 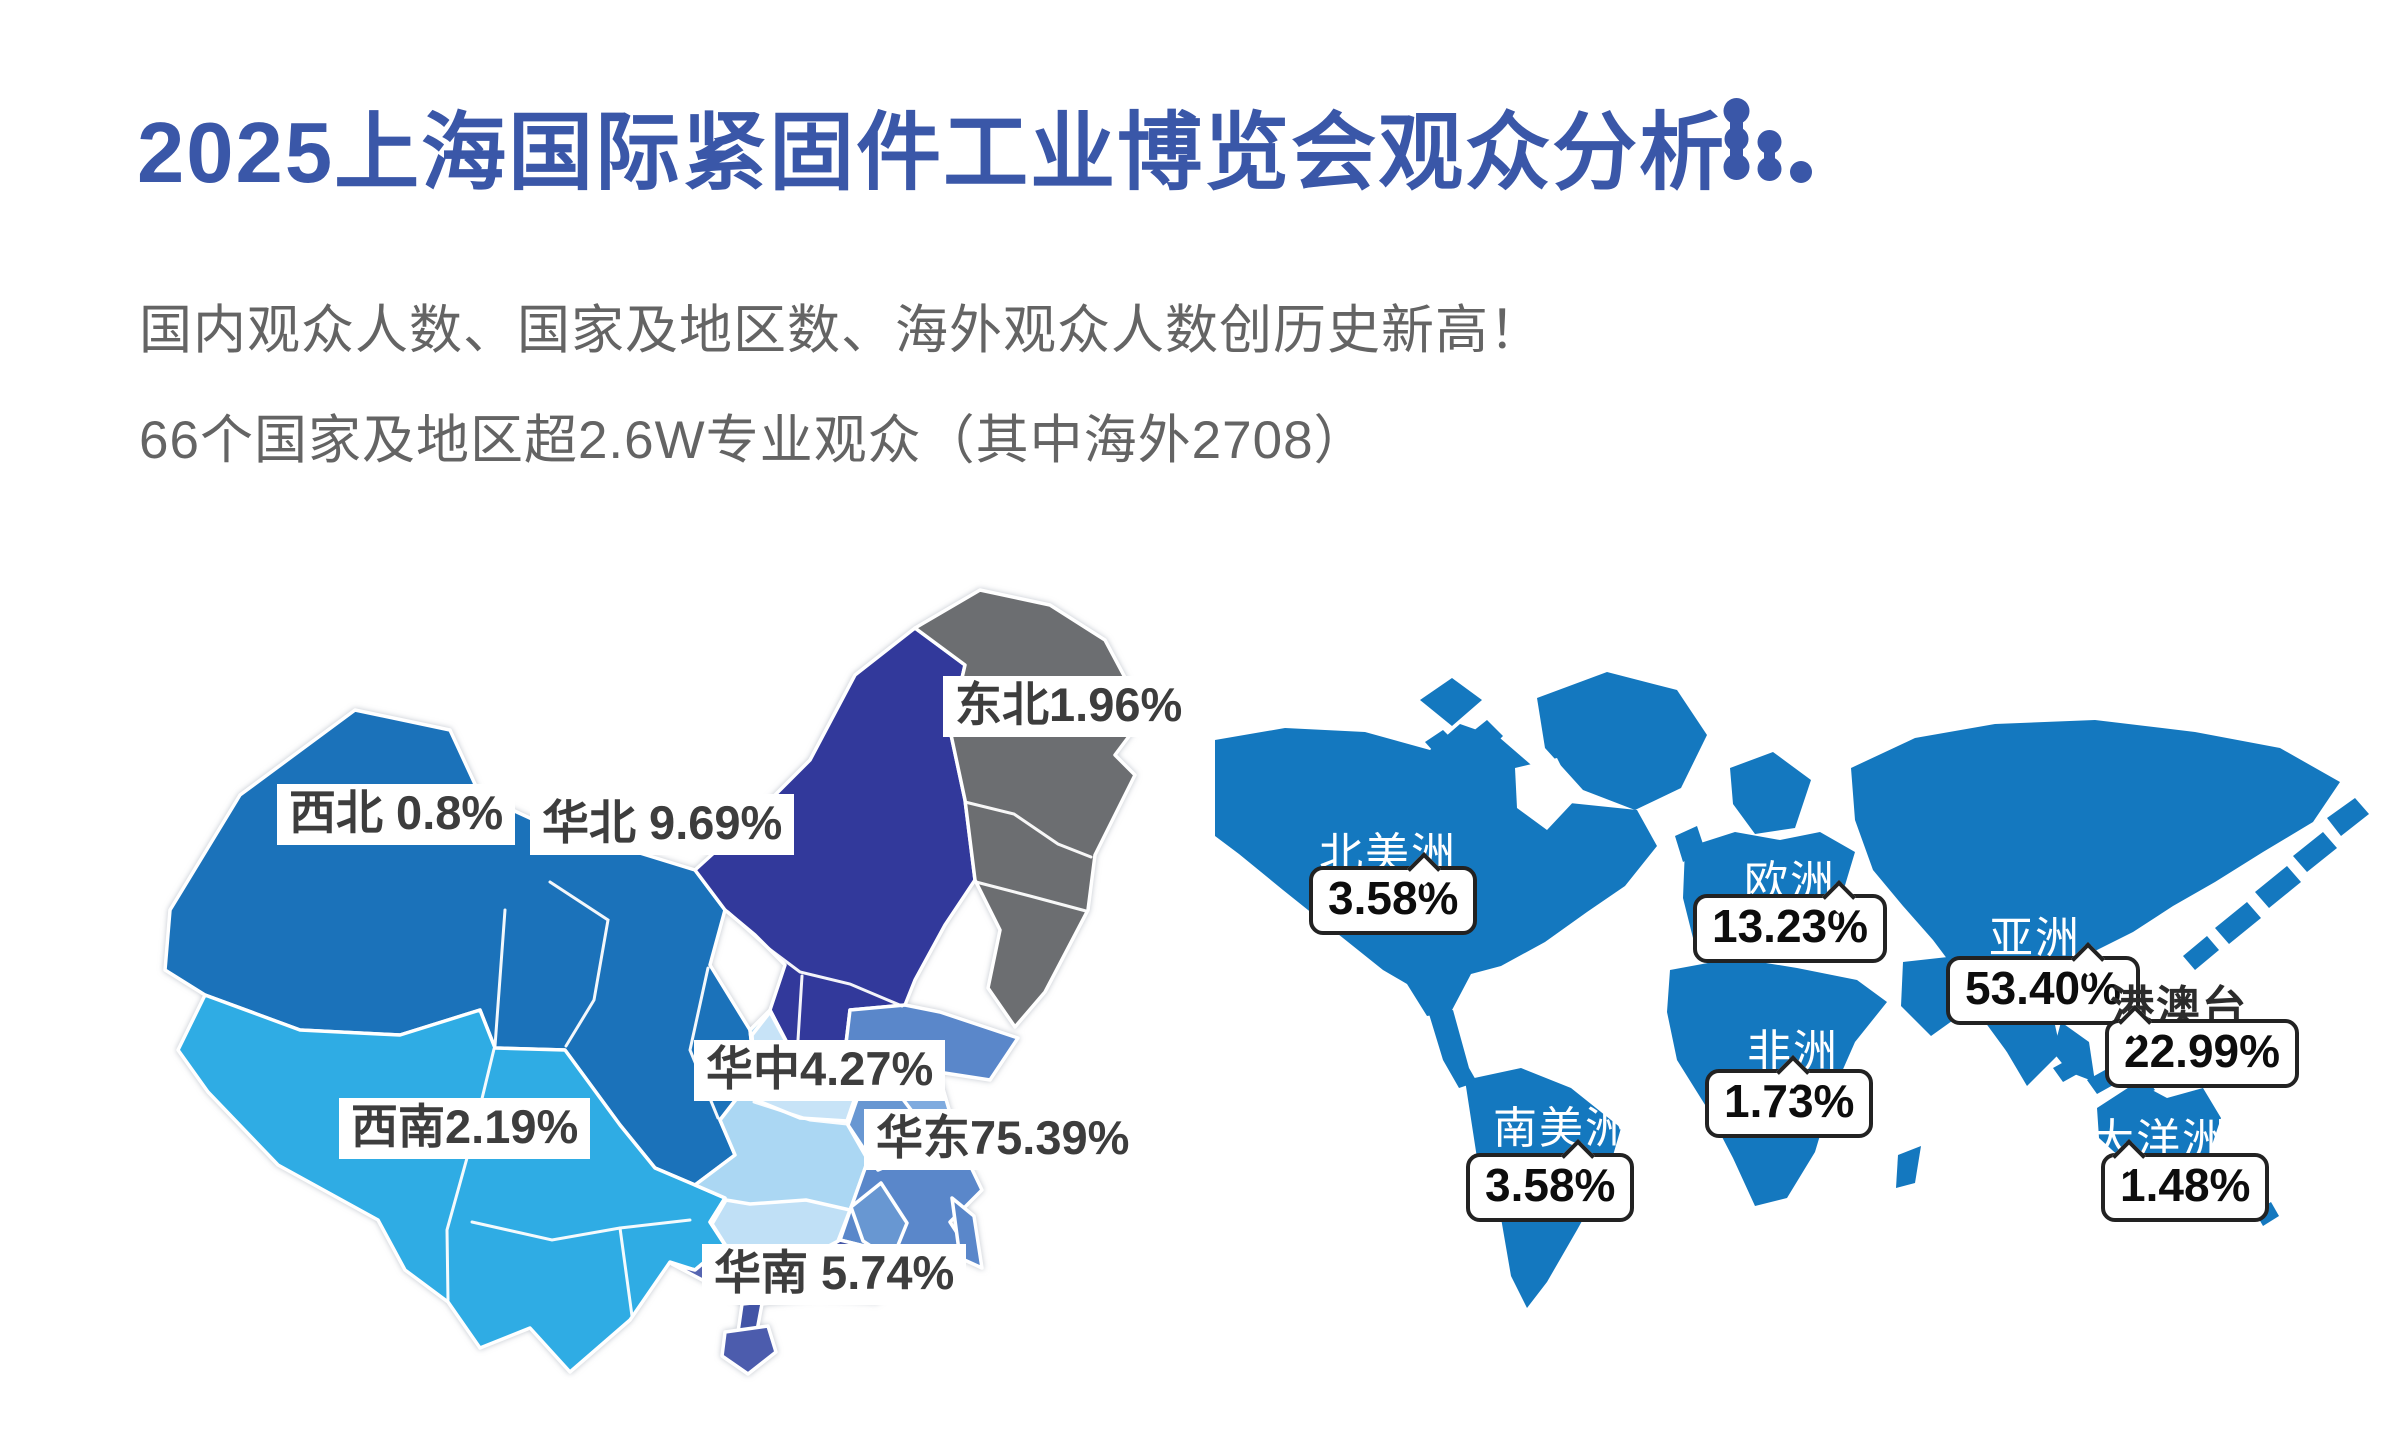 What do you see at coordinates (834, 1274) in the screenshot?
I see `china-label-south: 华南 5.74%` at bounding box center [834, 1274].